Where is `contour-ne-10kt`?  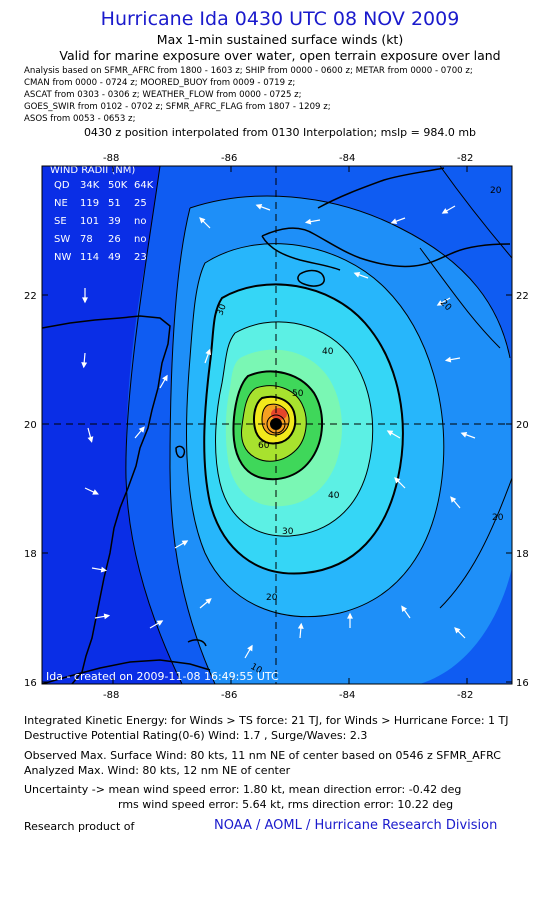
contour-ne-10kt is located at coordinates (475, 212).